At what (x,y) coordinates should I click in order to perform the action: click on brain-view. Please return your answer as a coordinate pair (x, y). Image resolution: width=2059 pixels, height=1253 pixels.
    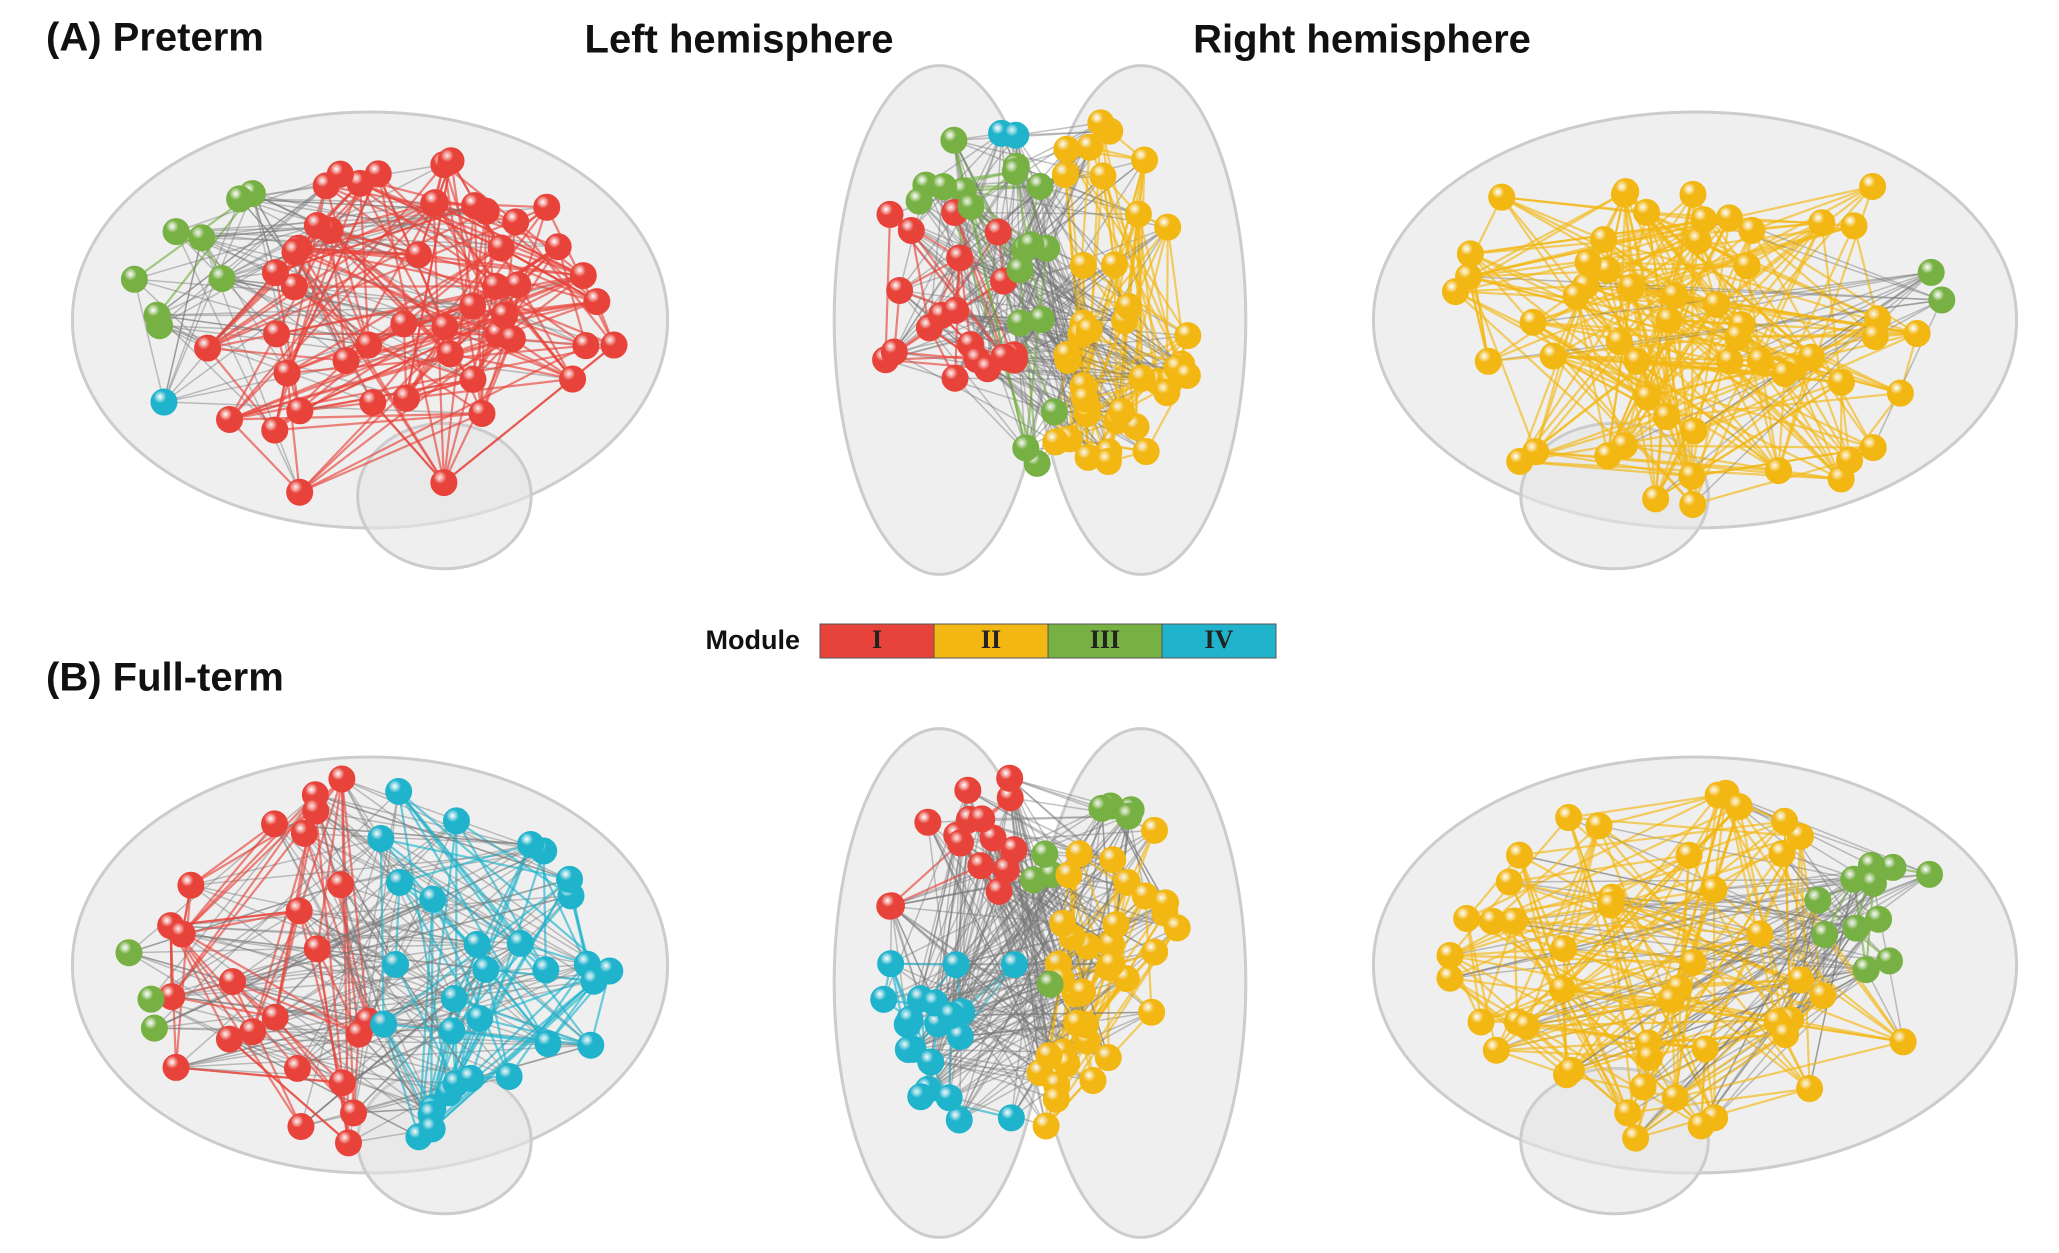
    Looking at the image, I should click on (370, 985).